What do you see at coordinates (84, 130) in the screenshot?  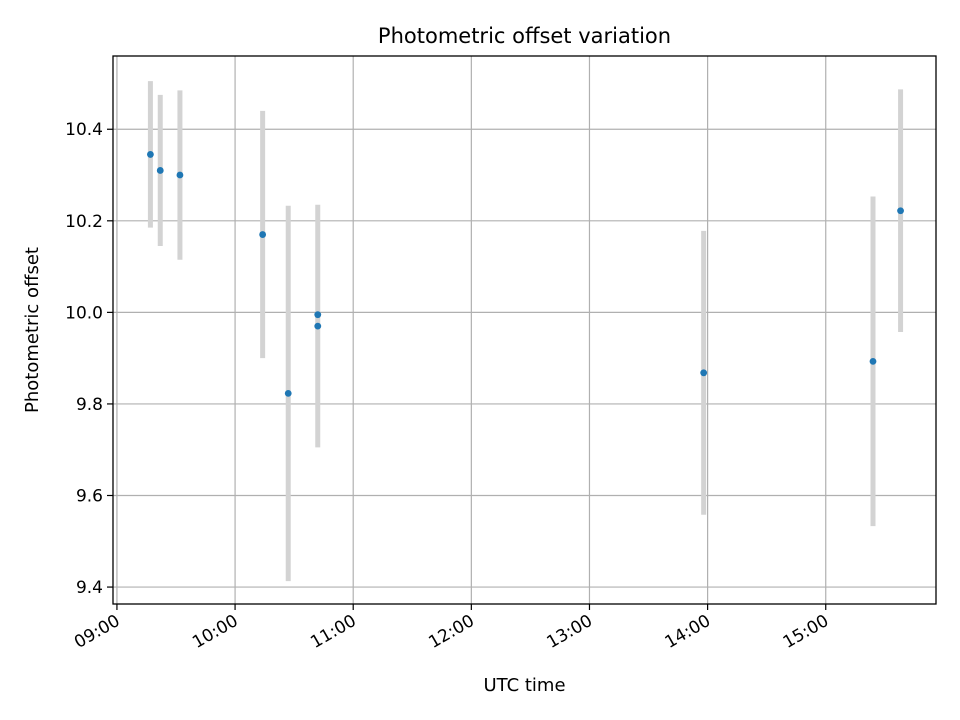 I see `y-tick-label: 10.4` at bounding box center [84, 130].